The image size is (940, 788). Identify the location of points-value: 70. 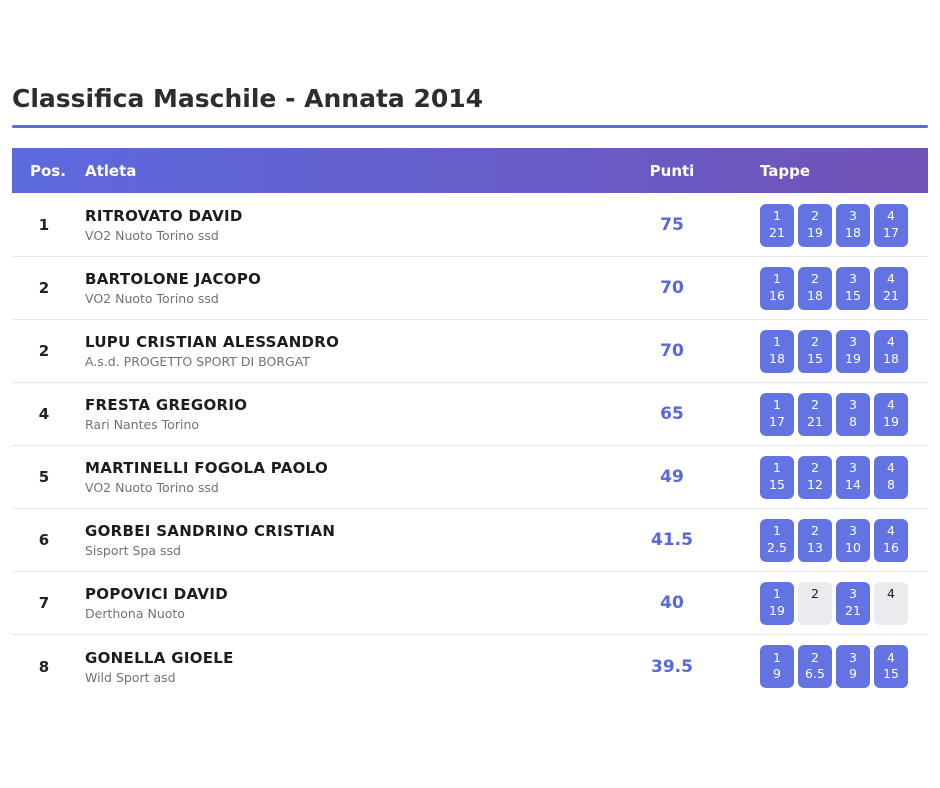
(672, 288).